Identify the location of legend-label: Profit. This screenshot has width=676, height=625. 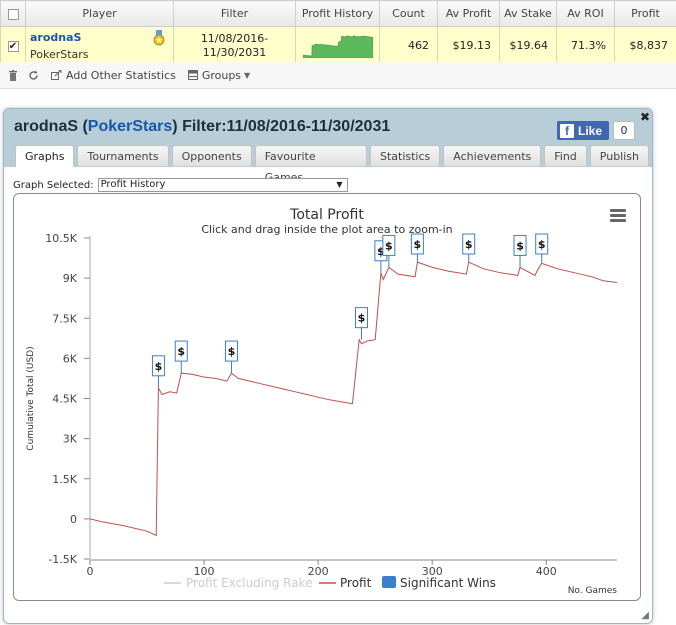
(356, 583).